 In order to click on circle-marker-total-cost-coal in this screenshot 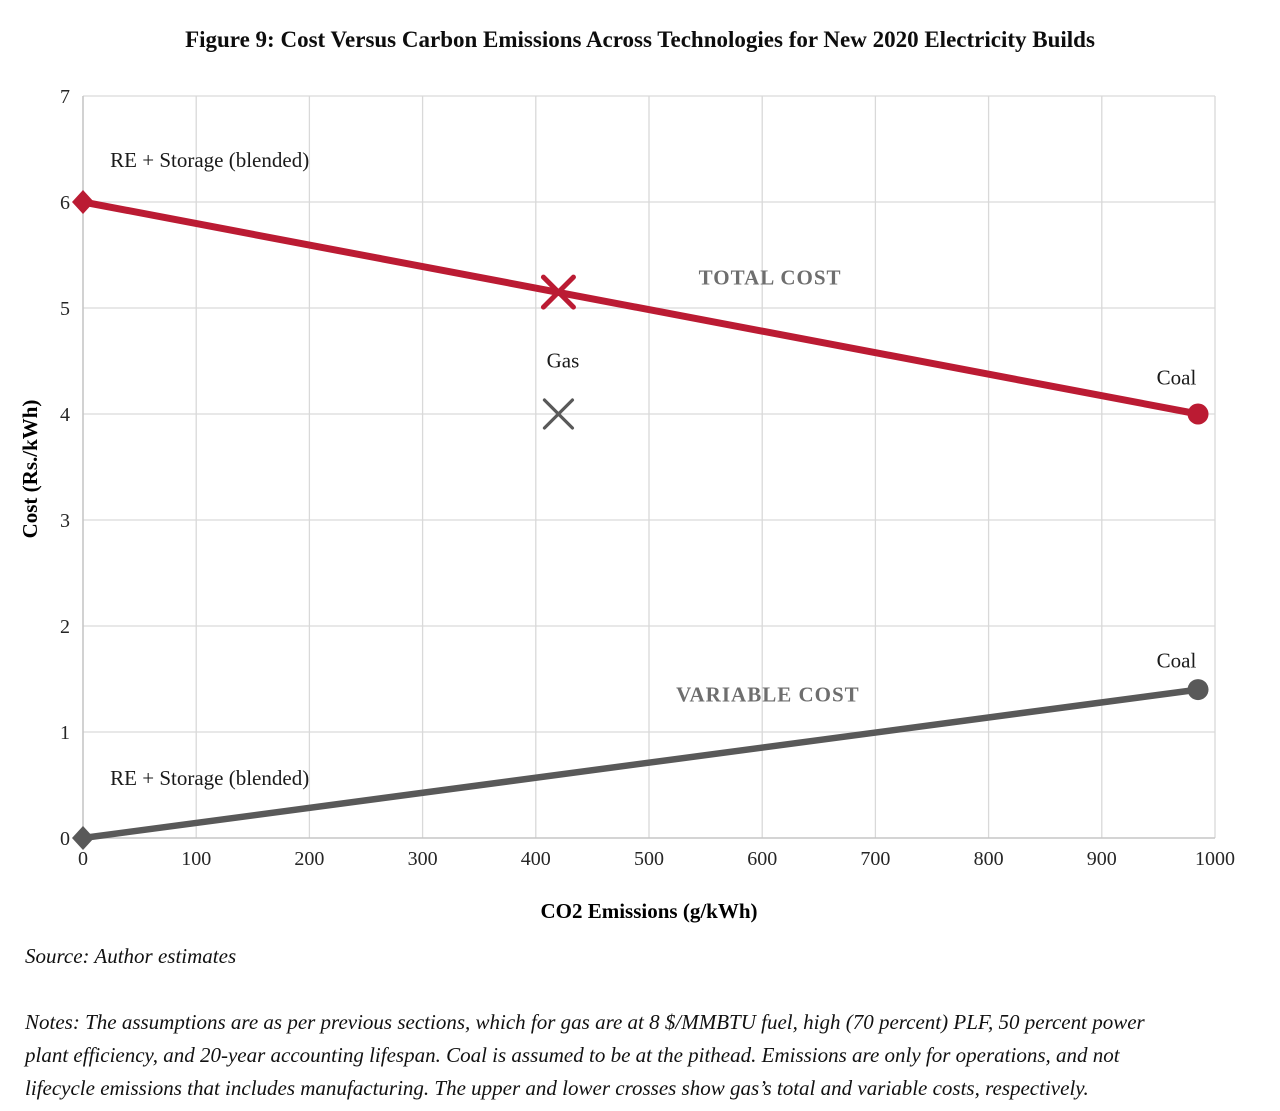, I will do `click(1198, 414)`.